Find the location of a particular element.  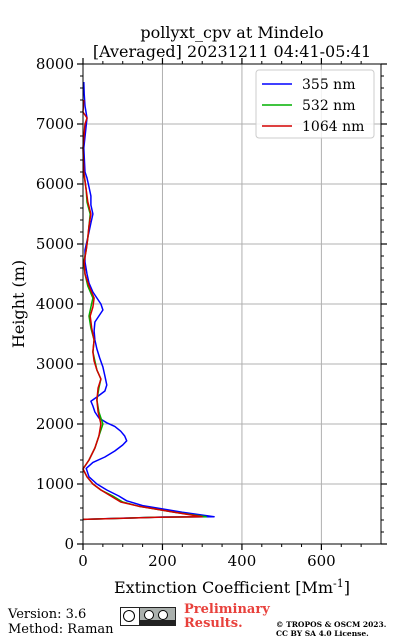

chart-title: pollyxt_cpv at Mindelo is located at coordinates (231, 32).